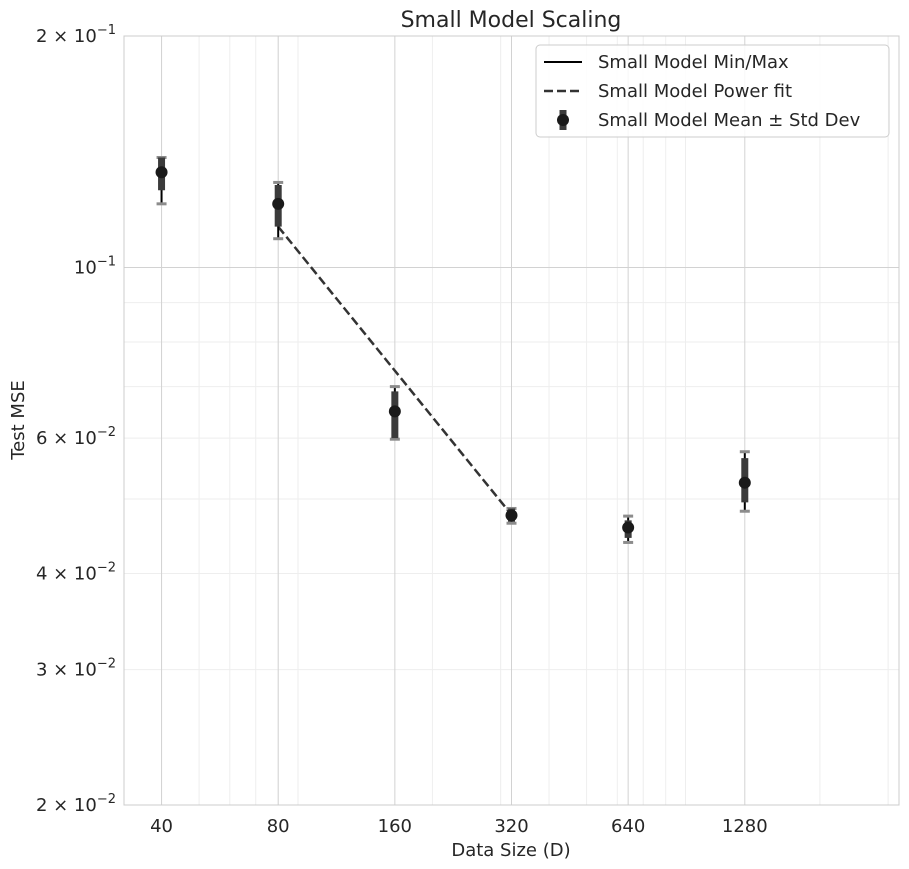 Image resolution: width=909 pixels, height=869 pixels. What do you see at coordinates (745, 826) in the screenshot?
I see `x-tick-label: 1280` at bounding box center [745, 826].